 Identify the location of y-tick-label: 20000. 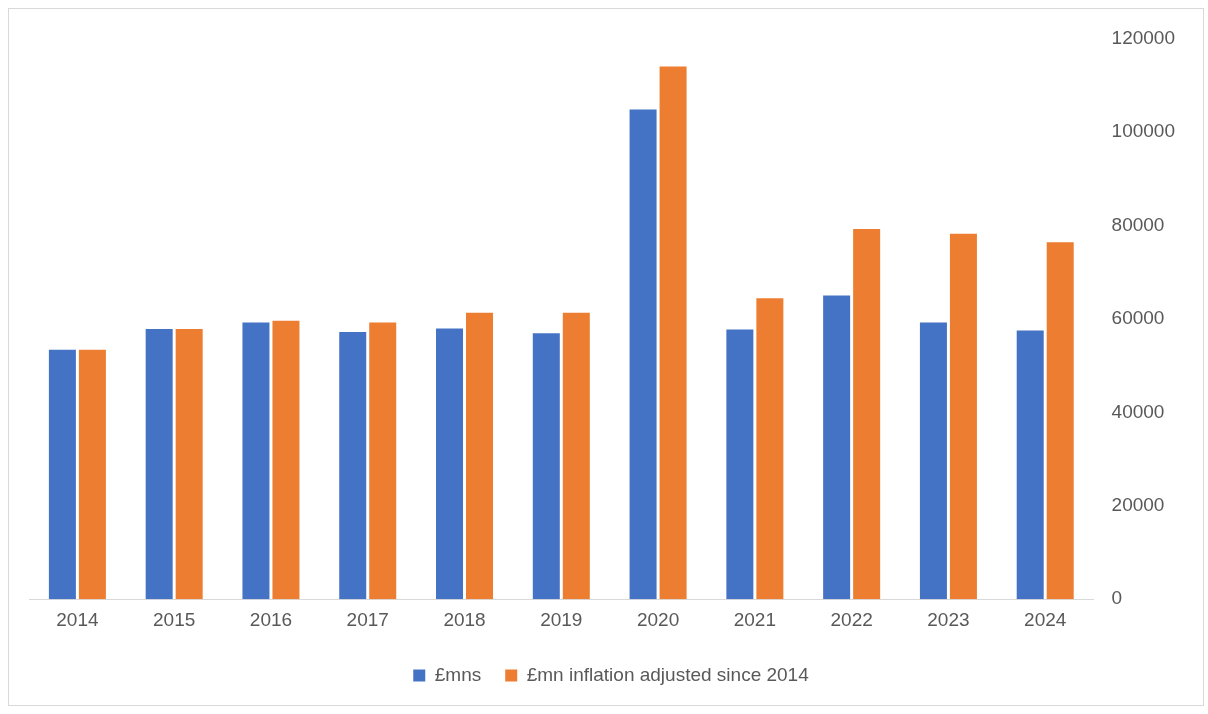
(1138, 504).